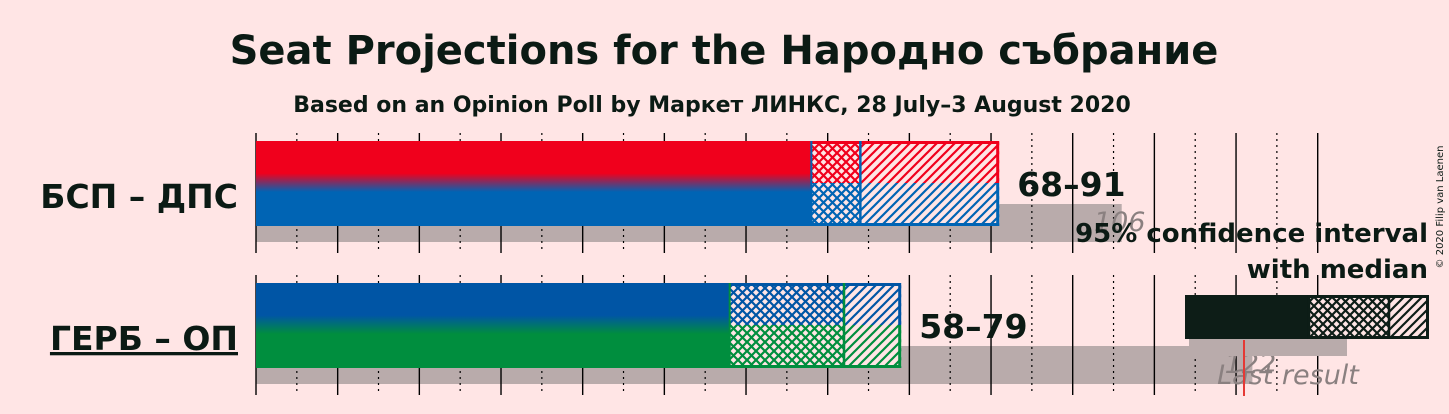 The width and height of the screenshot is (1449, 414). I want to click on legend-crosshatch, so click(1349, 317).